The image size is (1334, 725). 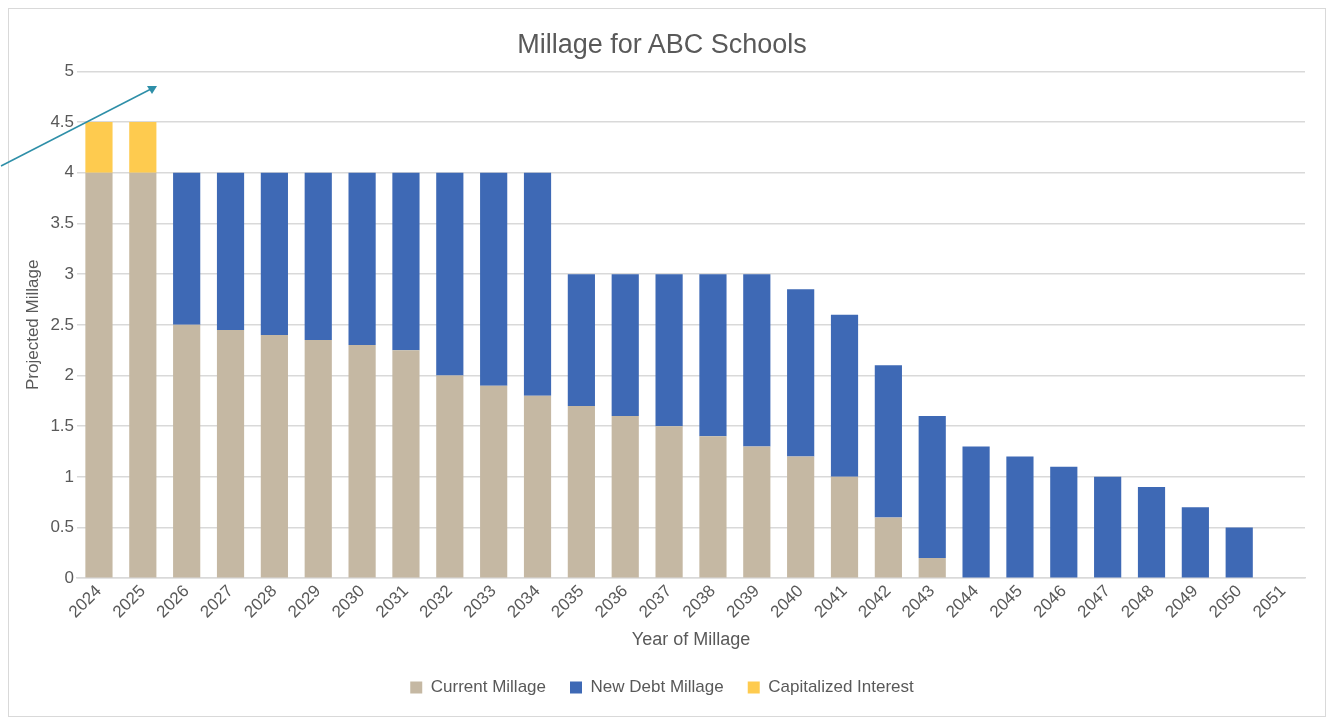 What do you see at coordinates (62, 121) in the screenshot?
I see `y-tick-label: 4.5` at bounding box center [62, 121].